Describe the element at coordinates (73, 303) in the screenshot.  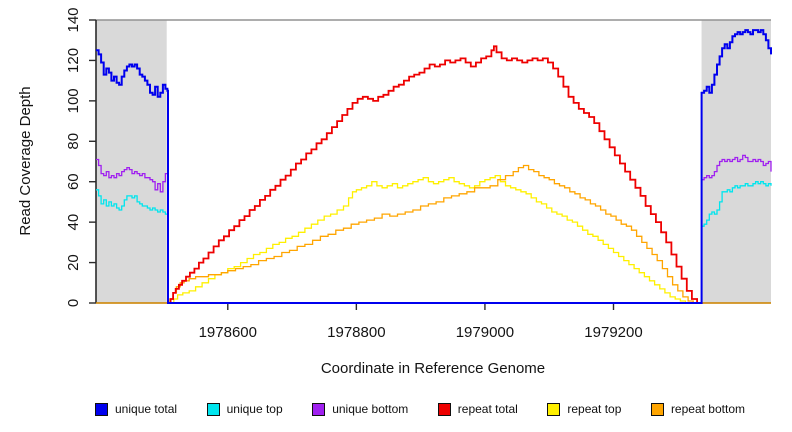
I see `y-tick-label: 0` at that location.